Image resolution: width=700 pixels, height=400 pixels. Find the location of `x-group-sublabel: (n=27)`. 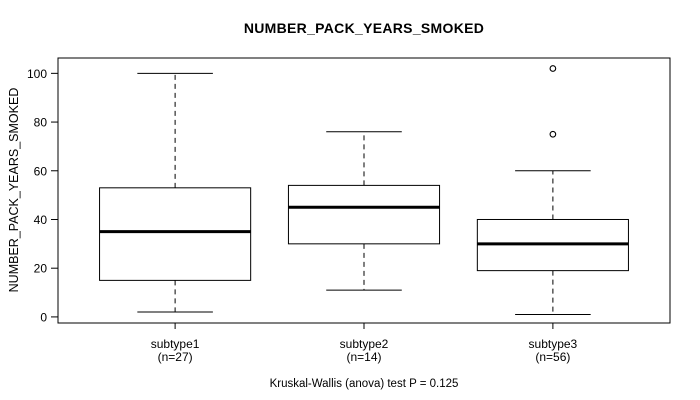

x-group-sublabel: (n=27) is located at coordinates (175, 357).